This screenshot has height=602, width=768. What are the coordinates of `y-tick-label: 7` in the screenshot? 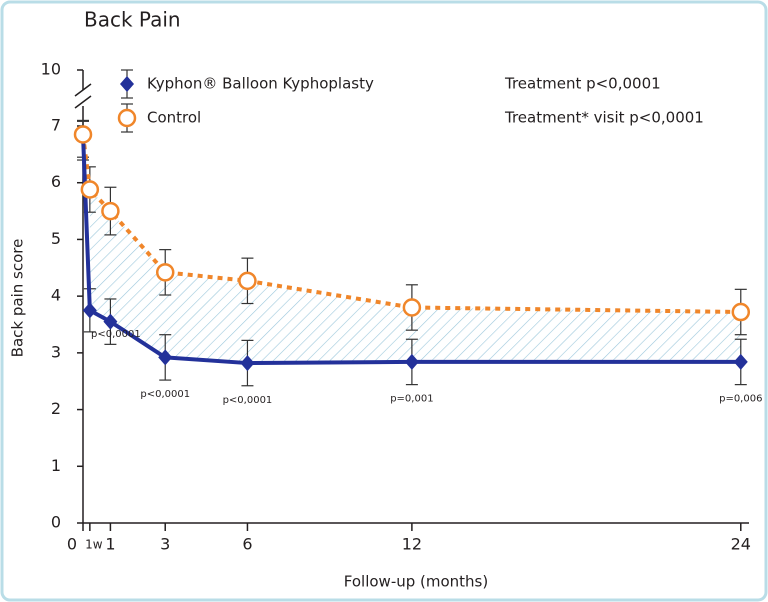 It's located at (56, 125).